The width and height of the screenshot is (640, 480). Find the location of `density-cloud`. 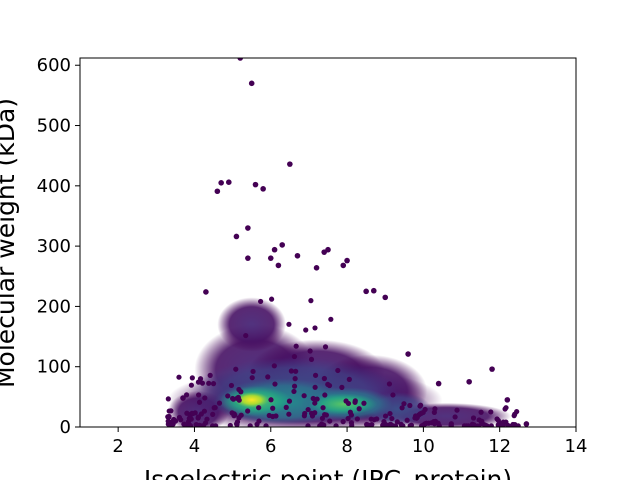

density-cloud is located at coordinates (339, 362).